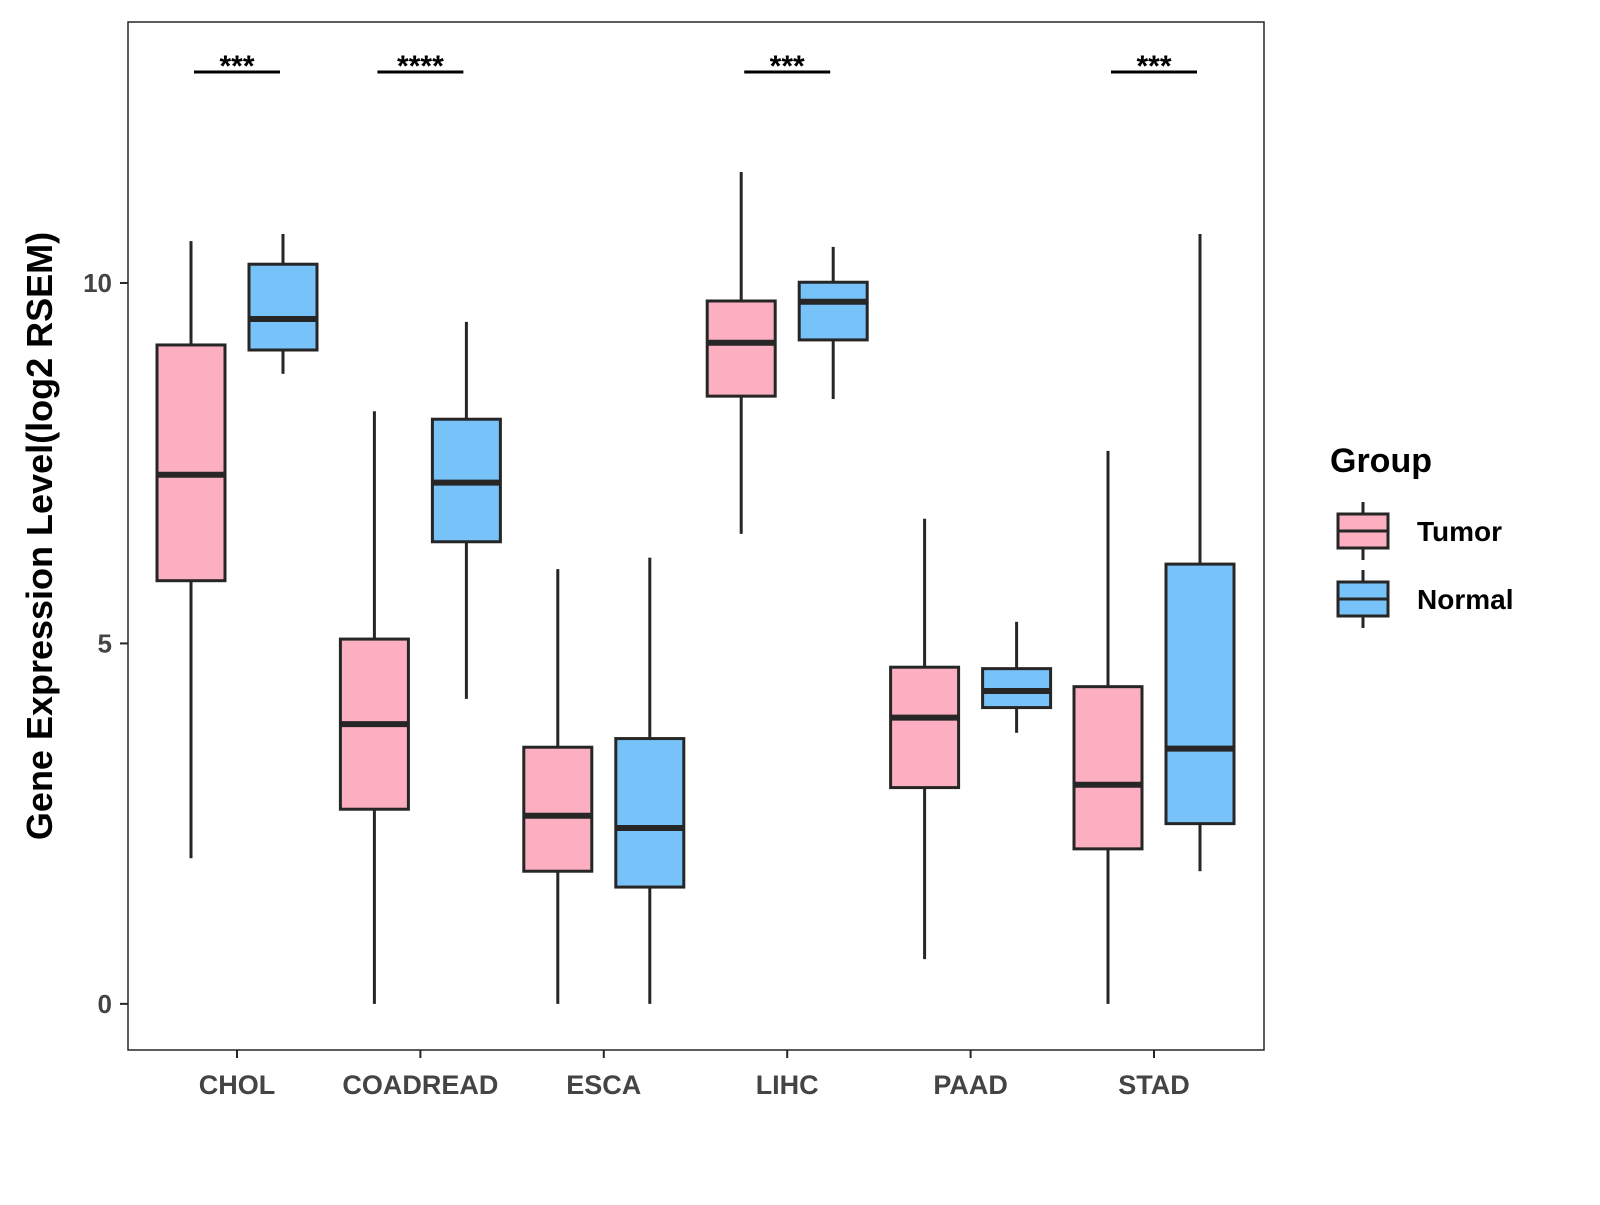  I want to click on x-tick-label: PAAD, so click(970, 1085).